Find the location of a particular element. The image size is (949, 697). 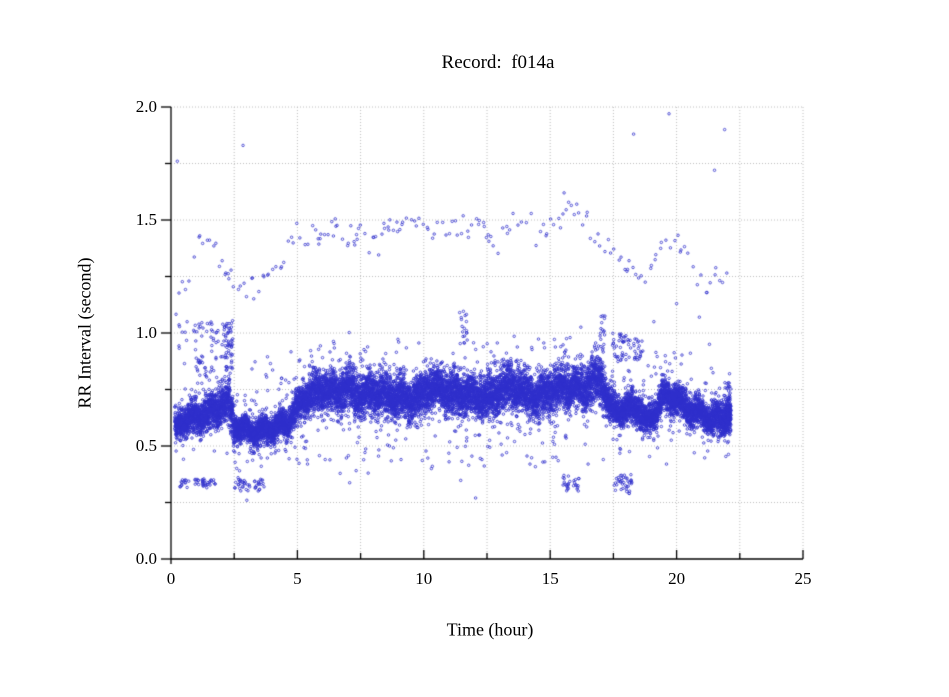

x-tick-label: 20 is located at coordinates (677, 578).